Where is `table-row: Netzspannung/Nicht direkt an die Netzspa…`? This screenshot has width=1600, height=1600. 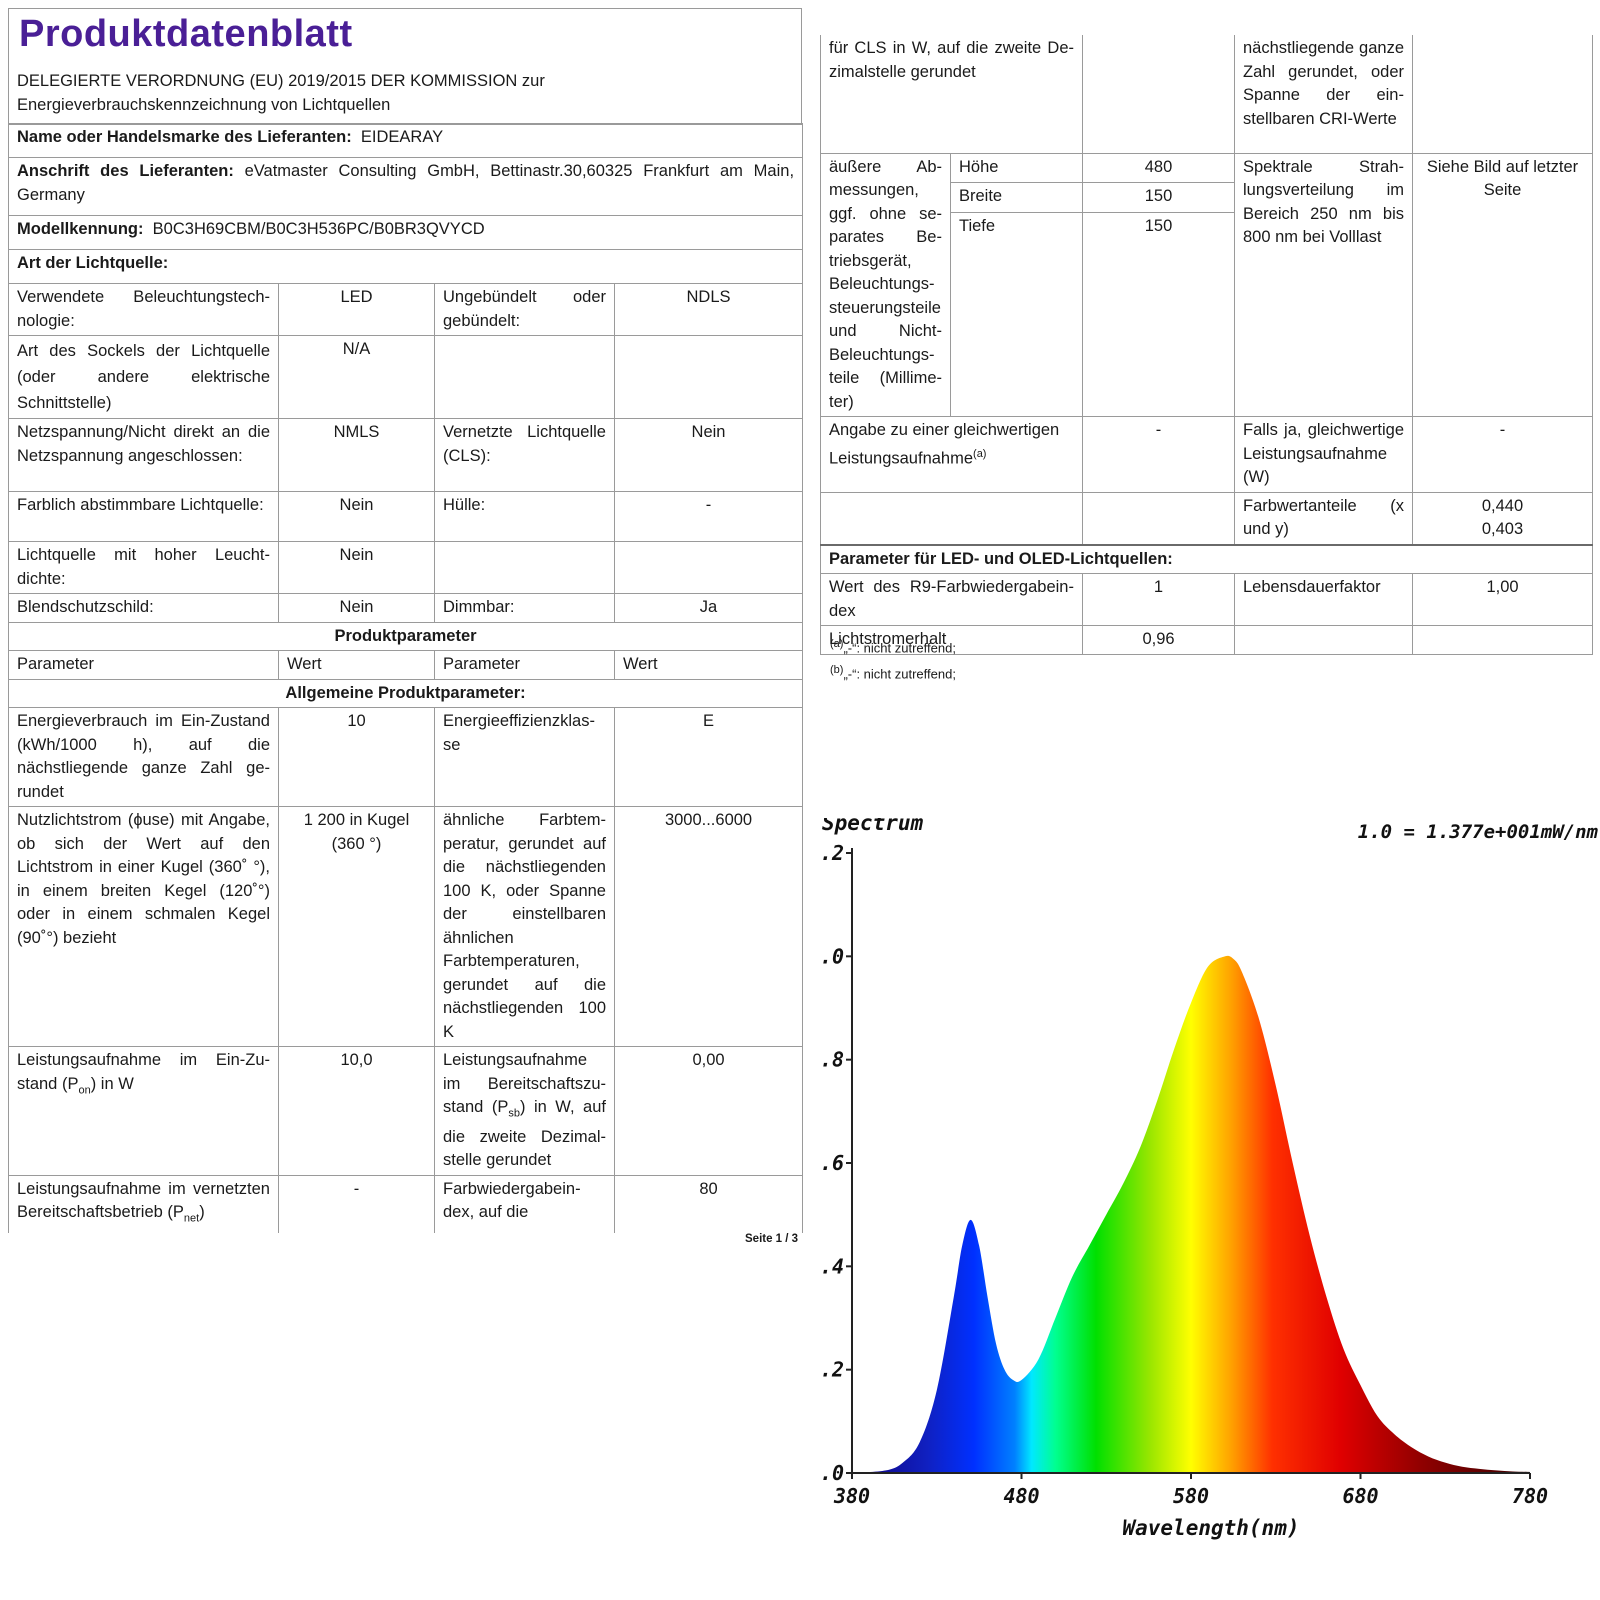
table-row: Netzspannung/Nicht direkt an die Netzspa… is located at coordinates (406, 455).